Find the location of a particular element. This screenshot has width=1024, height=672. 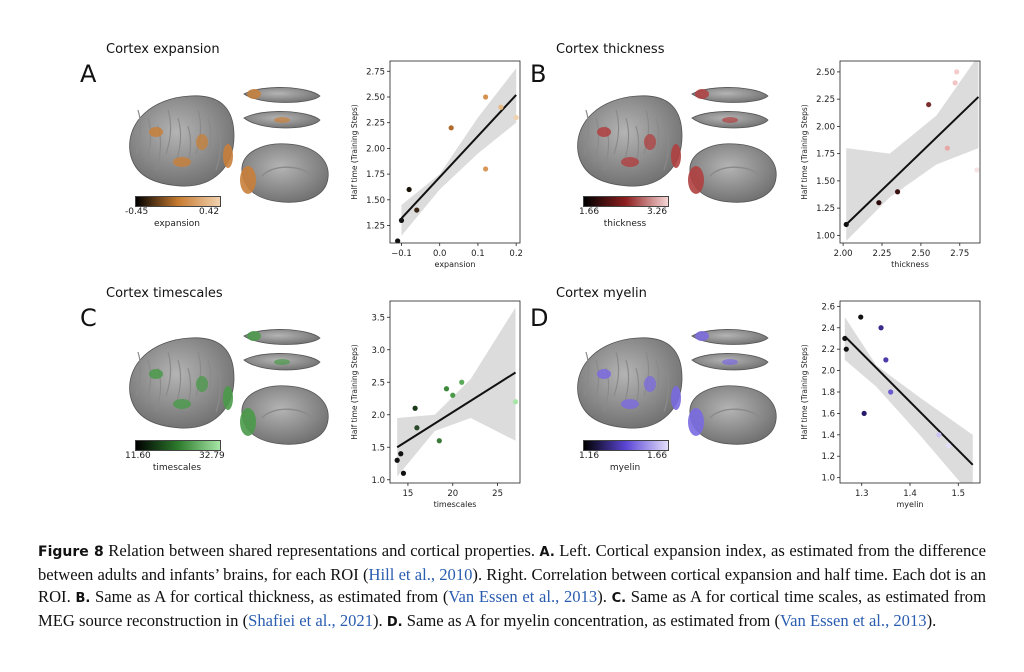

x-tick-label: 20 is located at coordinates (452, 494).